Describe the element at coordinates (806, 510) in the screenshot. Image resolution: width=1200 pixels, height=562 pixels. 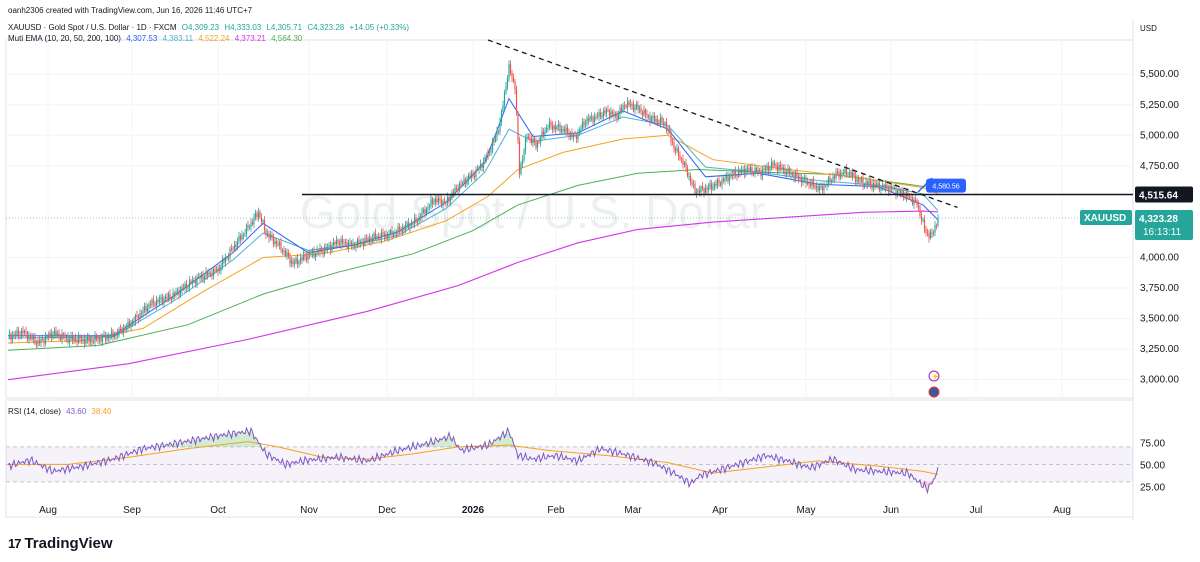
I see `x-tick-label: May` at that location.